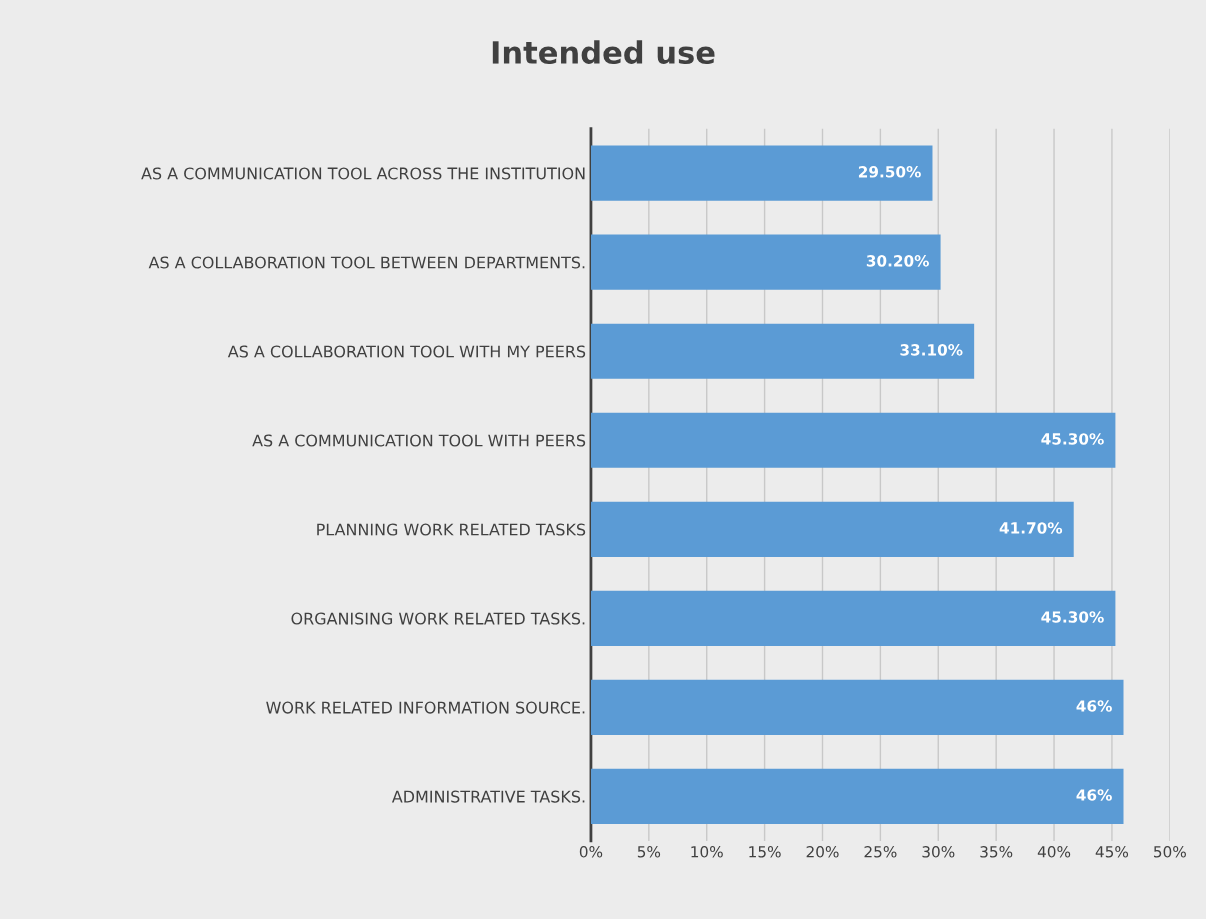 This screenshot has height=919, width=1206. What do you see at coordinates (1054, 852) in the screenshot?
I see `x-tick-label: 40%` at bounding box center [1054, 852].